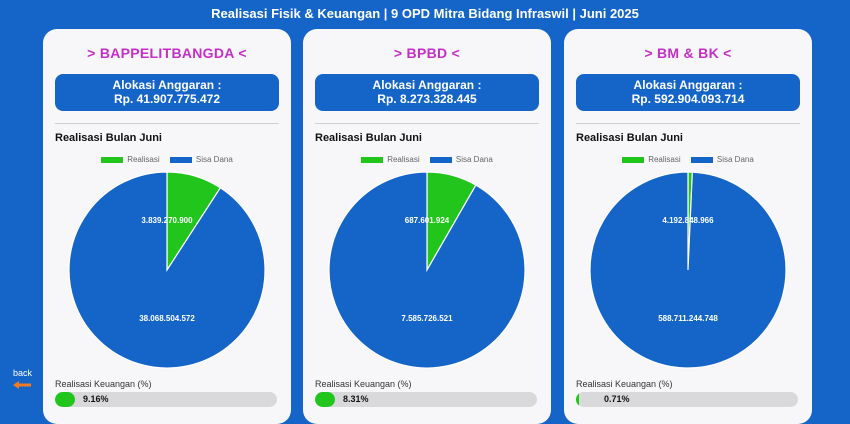  I want to click on budget-box: Alokasi Anggaran : Rp. 41.907.775.472, so click(167, 92).